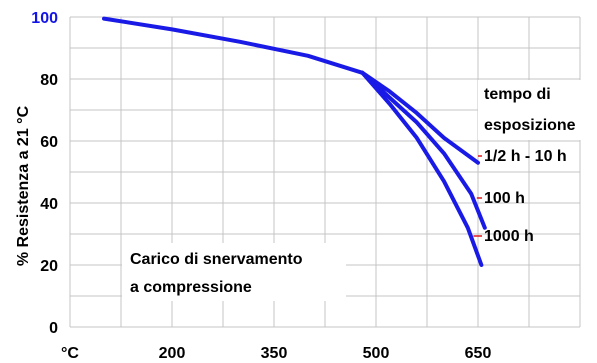 This screenshot has width=597, height=363. Describe the element at coordinates (525, 156) in the screenshot. I see `series-label-0: 1/2 h - 10 h` at that location.